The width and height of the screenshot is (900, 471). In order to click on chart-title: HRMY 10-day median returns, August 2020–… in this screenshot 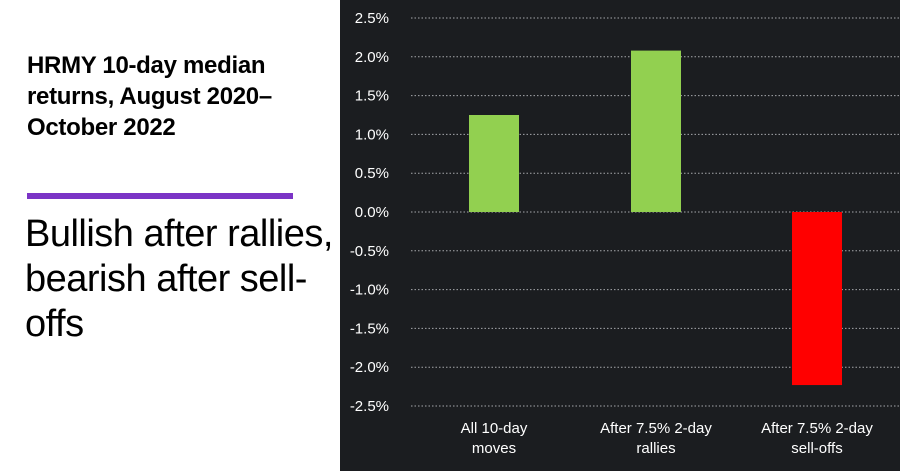, I will do `click(149, 96)`.